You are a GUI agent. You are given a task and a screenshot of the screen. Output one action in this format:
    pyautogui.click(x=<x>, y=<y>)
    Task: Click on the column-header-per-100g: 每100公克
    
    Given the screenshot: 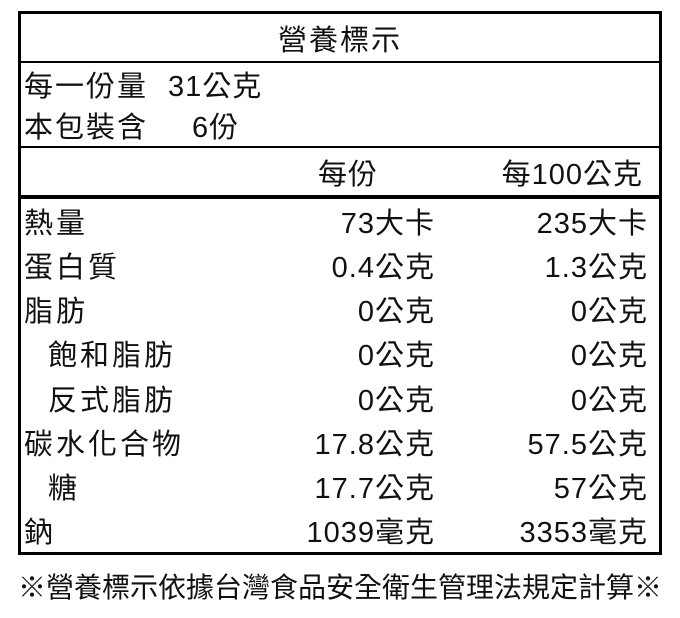 What is the action you would take?
    pyautogui.click(x=572, y=174)
    